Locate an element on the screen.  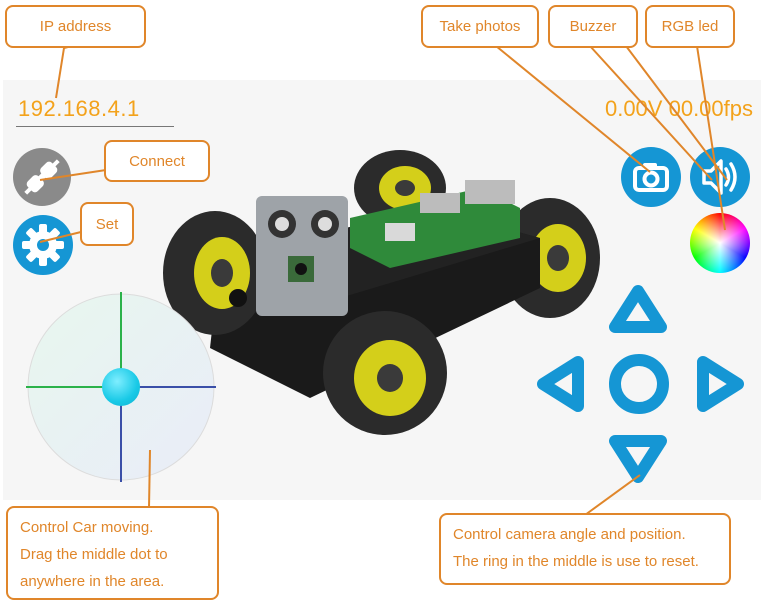
triangle-up-icon is located at coordinates (638, 309).